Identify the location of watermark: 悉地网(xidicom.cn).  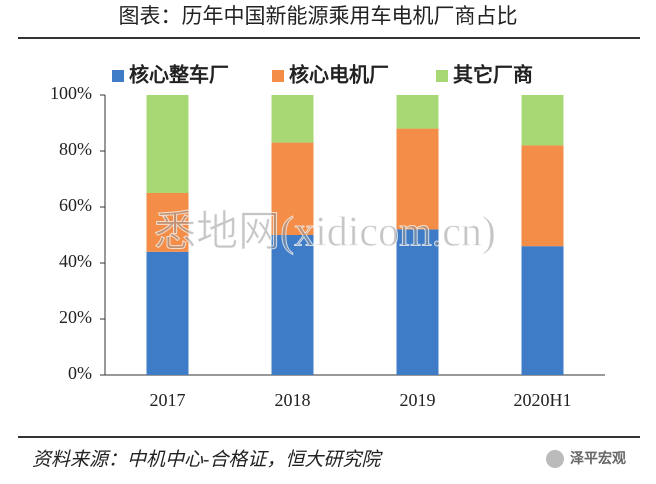
(325, 233).